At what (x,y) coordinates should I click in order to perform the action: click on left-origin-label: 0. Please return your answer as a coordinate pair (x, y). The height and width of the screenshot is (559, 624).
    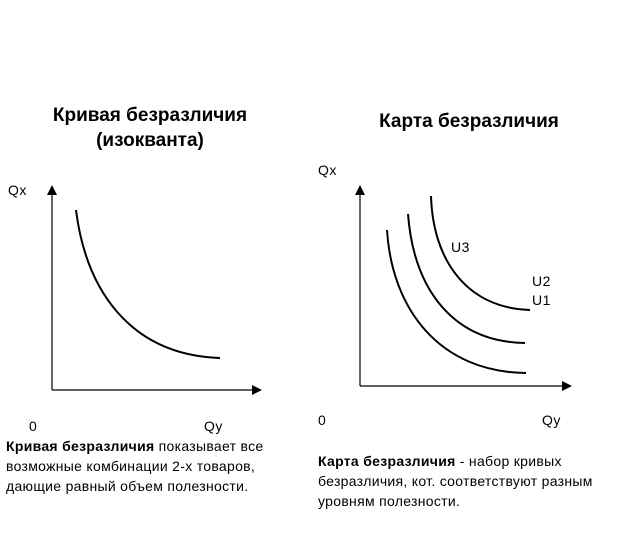
    Looking at the image, I should click on (33, 426).